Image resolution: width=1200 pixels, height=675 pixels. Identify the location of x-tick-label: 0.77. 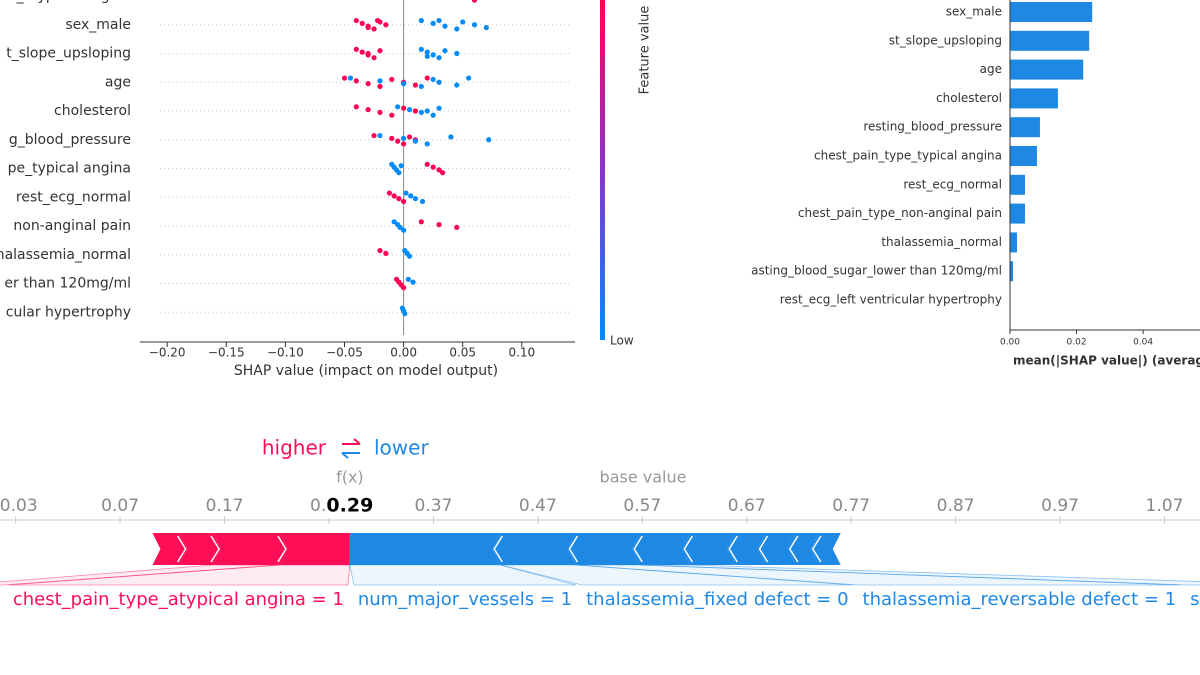
(851, 506).